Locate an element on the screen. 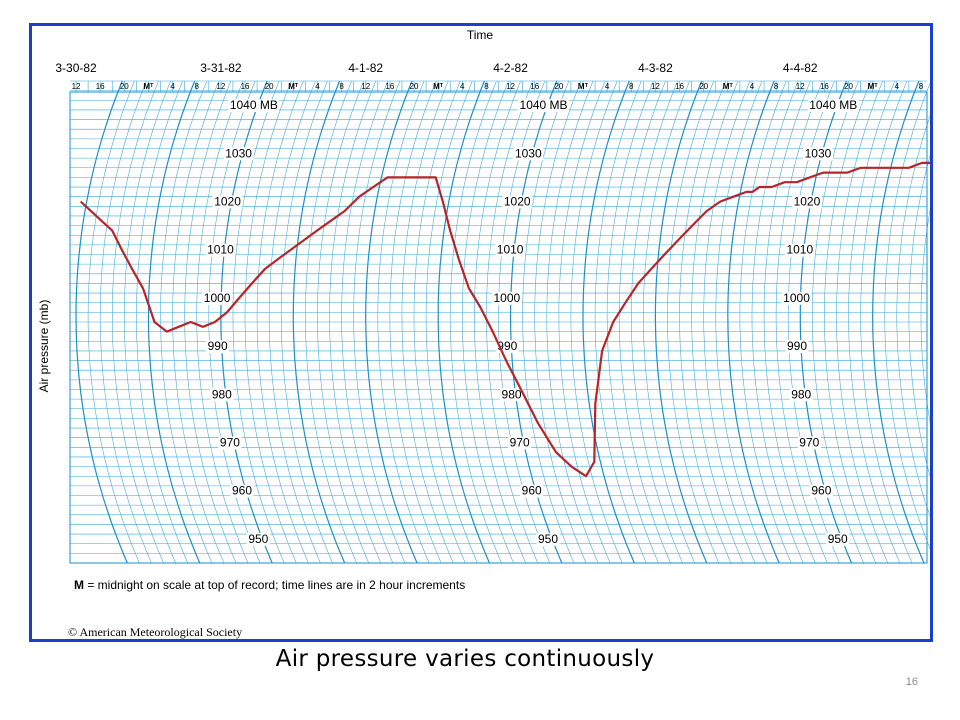 The height and width of the screenshot is (720, 960). pressure-label: 1020 is located at coordinates (517, 202).